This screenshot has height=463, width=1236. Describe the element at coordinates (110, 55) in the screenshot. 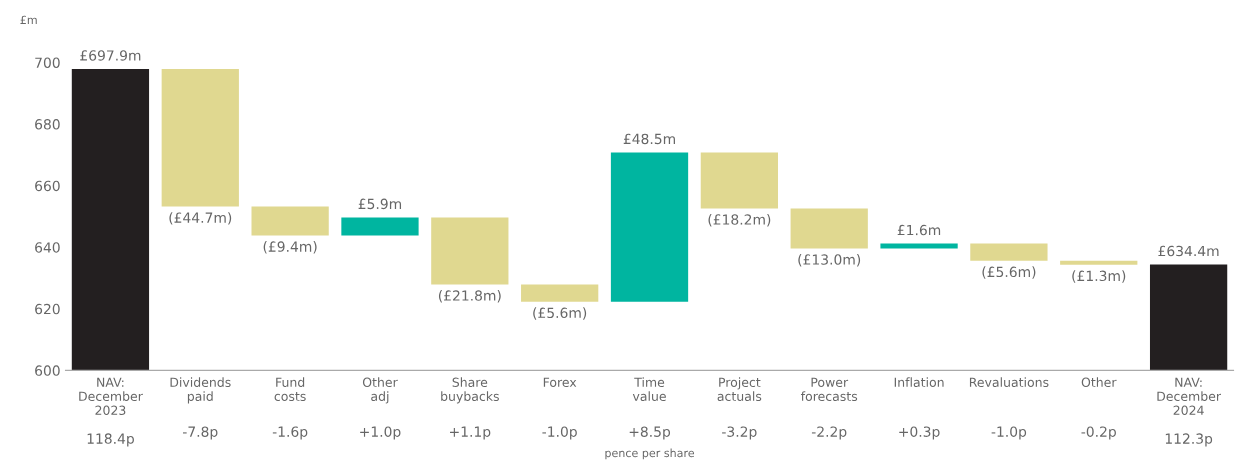

I see `data-label: £697.9m` at that location.